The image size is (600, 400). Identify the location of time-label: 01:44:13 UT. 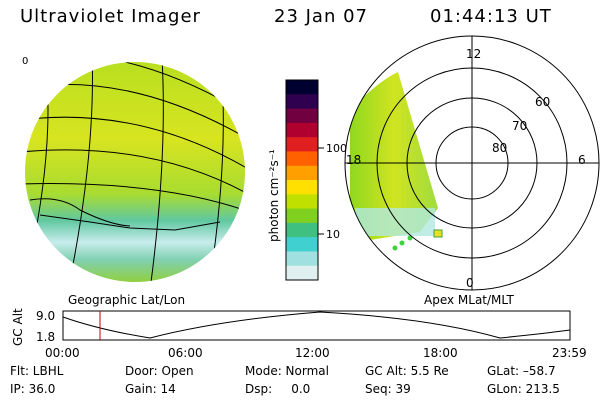
(491, 16).